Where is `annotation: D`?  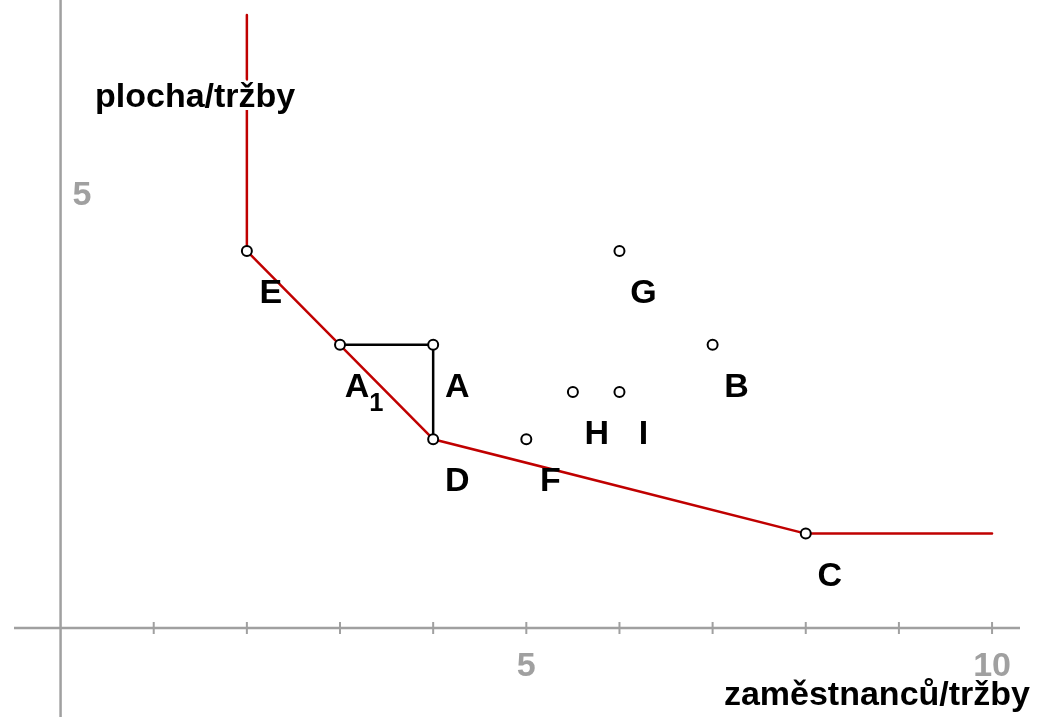
annotation: D is located at coordinates (457, 479).